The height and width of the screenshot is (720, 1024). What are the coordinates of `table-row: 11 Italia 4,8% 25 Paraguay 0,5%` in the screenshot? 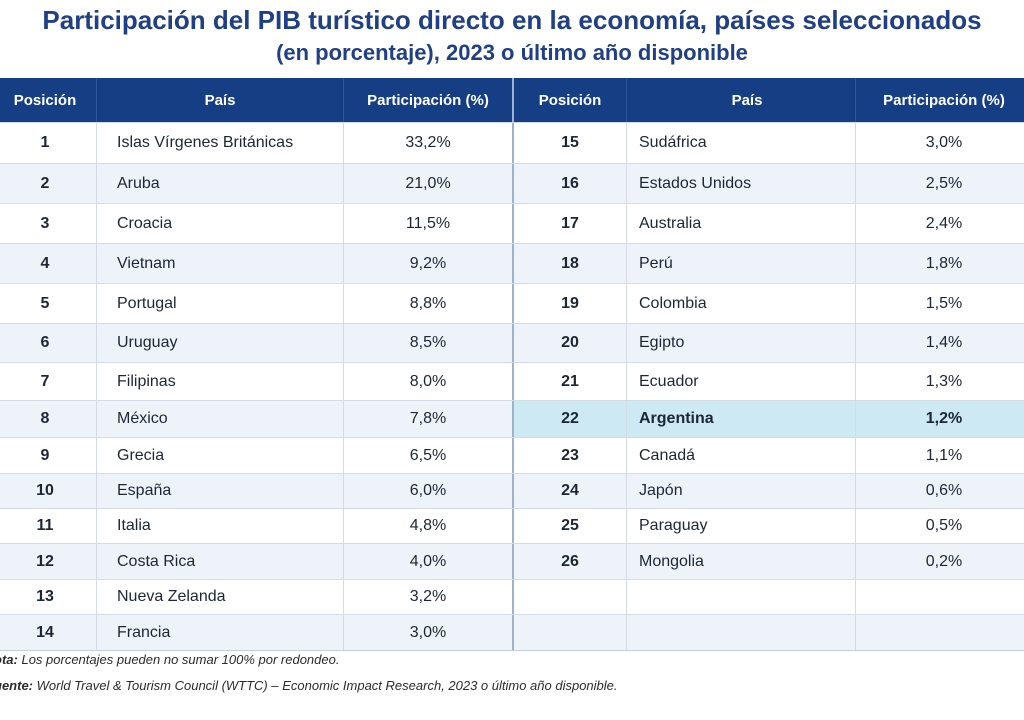 It's located at (512, 525).